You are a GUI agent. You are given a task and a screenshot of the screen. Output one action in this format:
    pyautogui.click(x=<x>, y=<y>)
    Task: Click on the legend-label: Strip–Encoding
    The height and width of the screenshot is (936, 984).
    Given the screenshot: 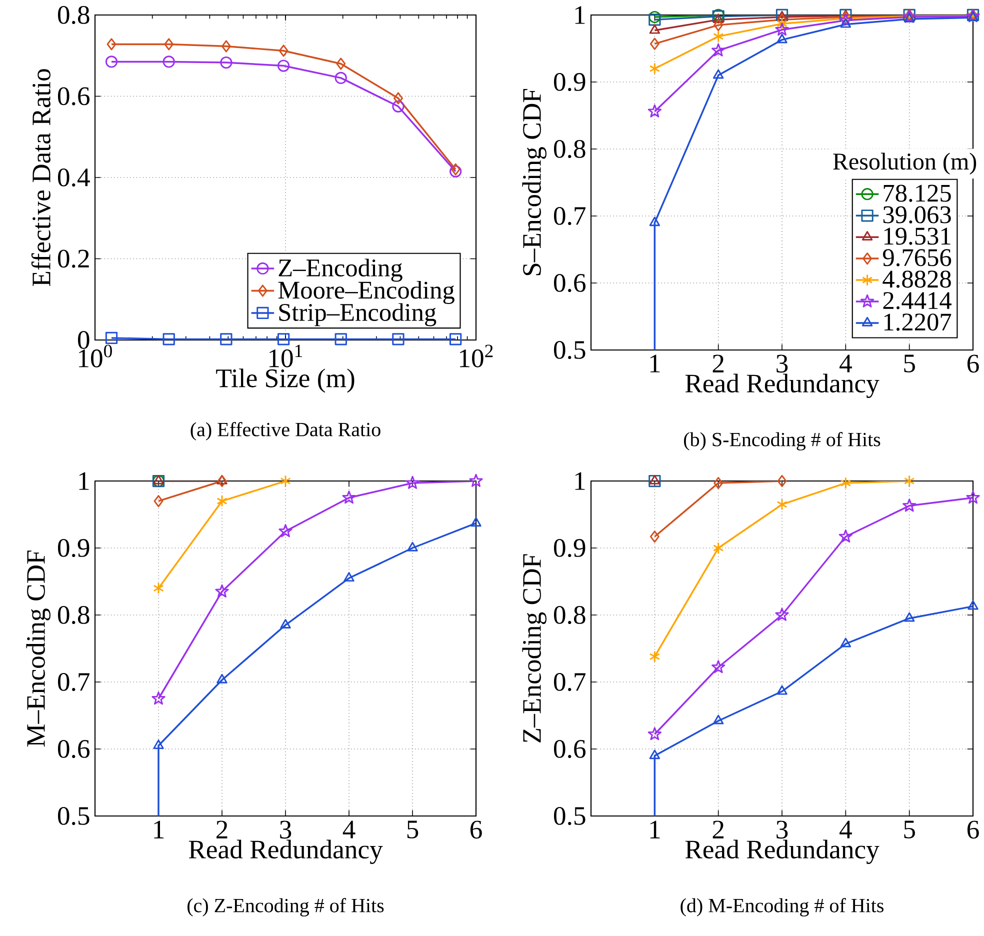 What is the action you would take?
    pyautogui.click(x=357, y=314)
    